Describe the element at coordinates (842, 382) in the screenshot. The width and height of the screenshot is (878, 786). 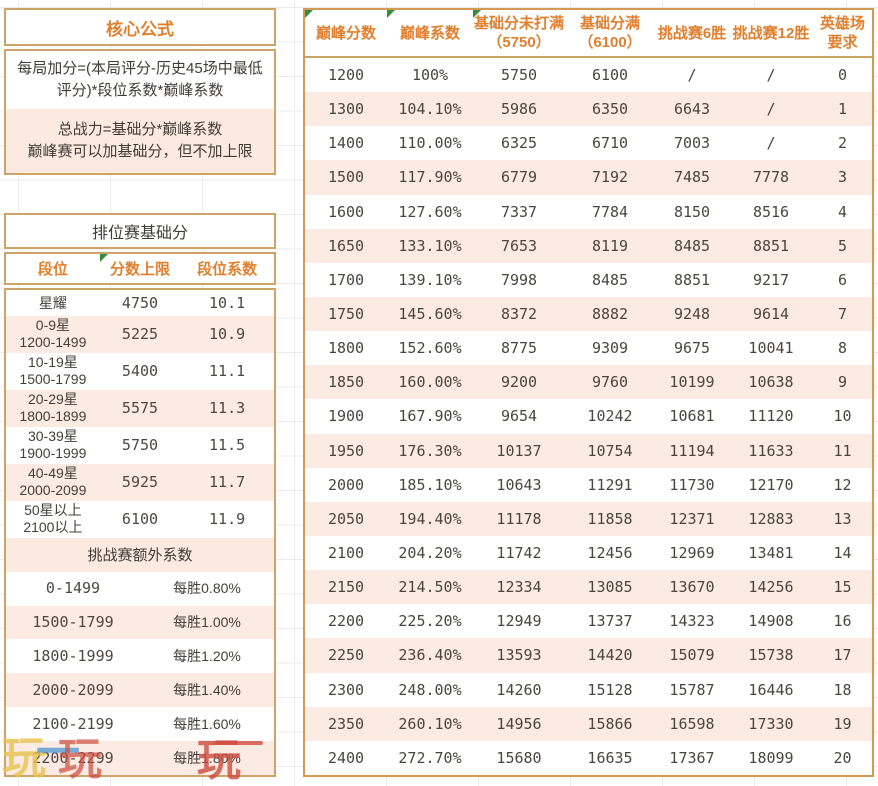
I see `score-cell: 9` at that location.